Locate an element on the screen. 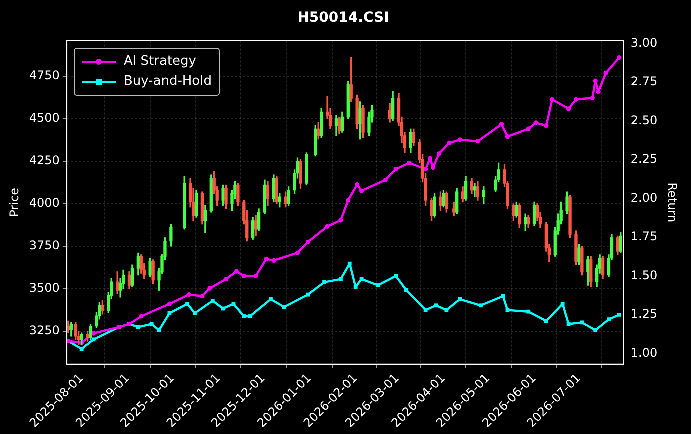 The width and height of the screenshot is (691, 434). y-tick-label: 3750 is located at coordinates (44, 245).